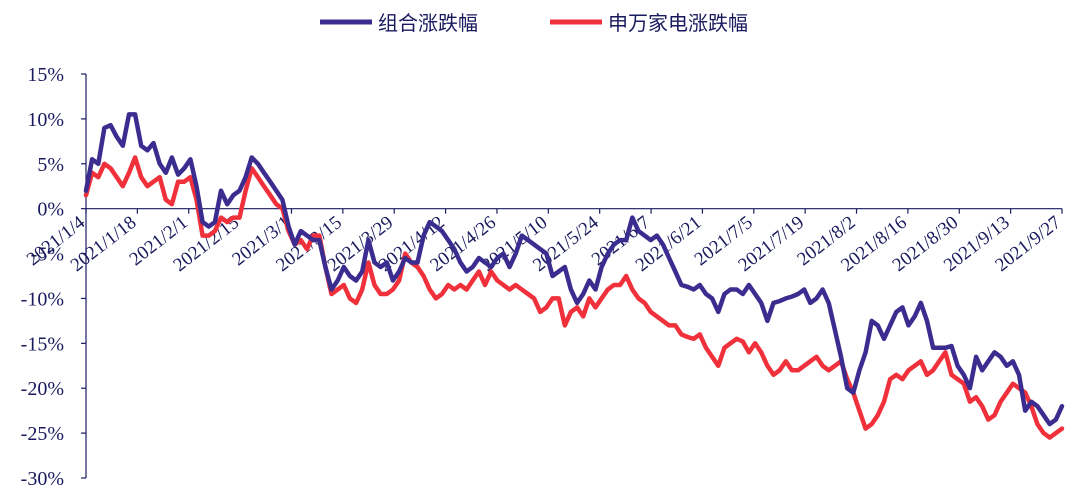 The image size is (1067, 486). Describe the element at coordinates (678, 23) in the screenshot. I see `legend-label-appliance: 申万家电涨跌幅` at that location.